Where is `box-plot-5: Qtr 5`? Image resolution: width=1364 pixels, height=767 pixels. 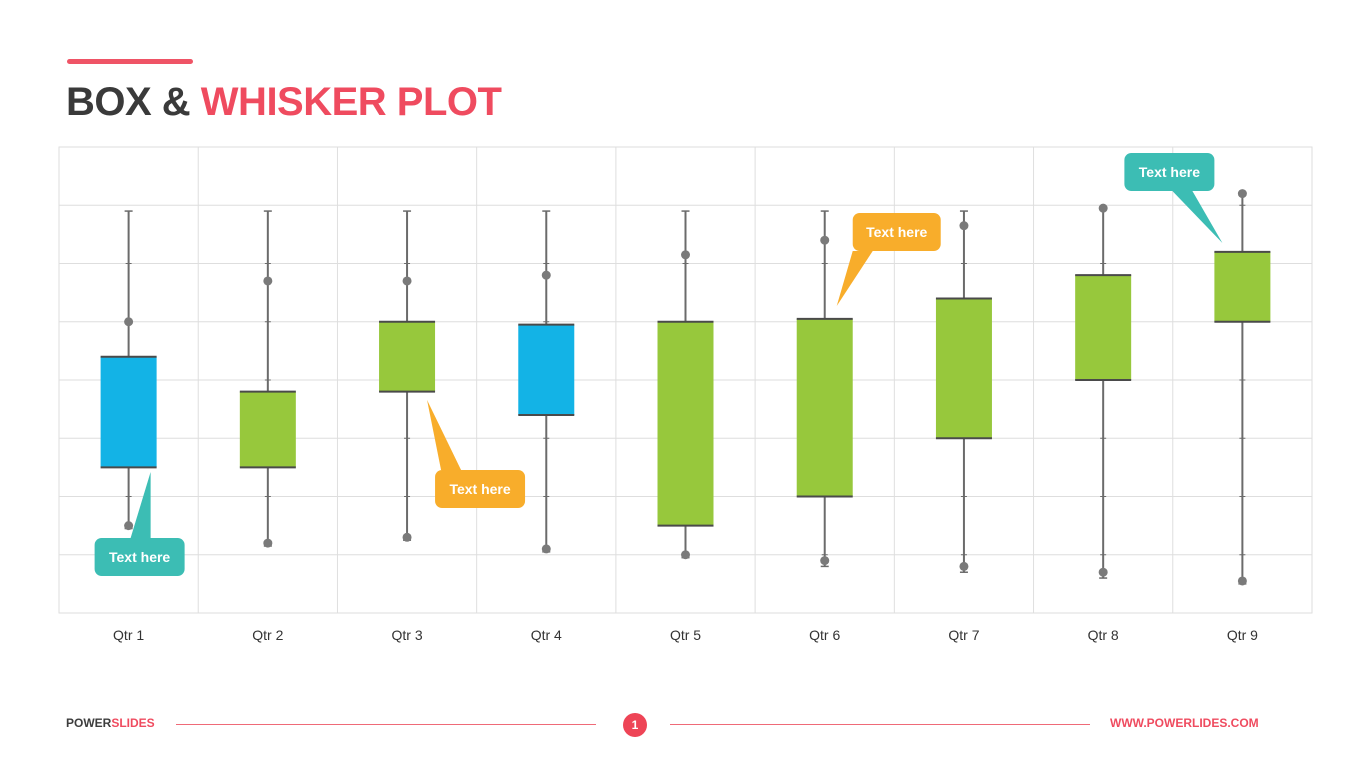
box-plot-5: Qtr 5 is located at coordinates (685, 426).